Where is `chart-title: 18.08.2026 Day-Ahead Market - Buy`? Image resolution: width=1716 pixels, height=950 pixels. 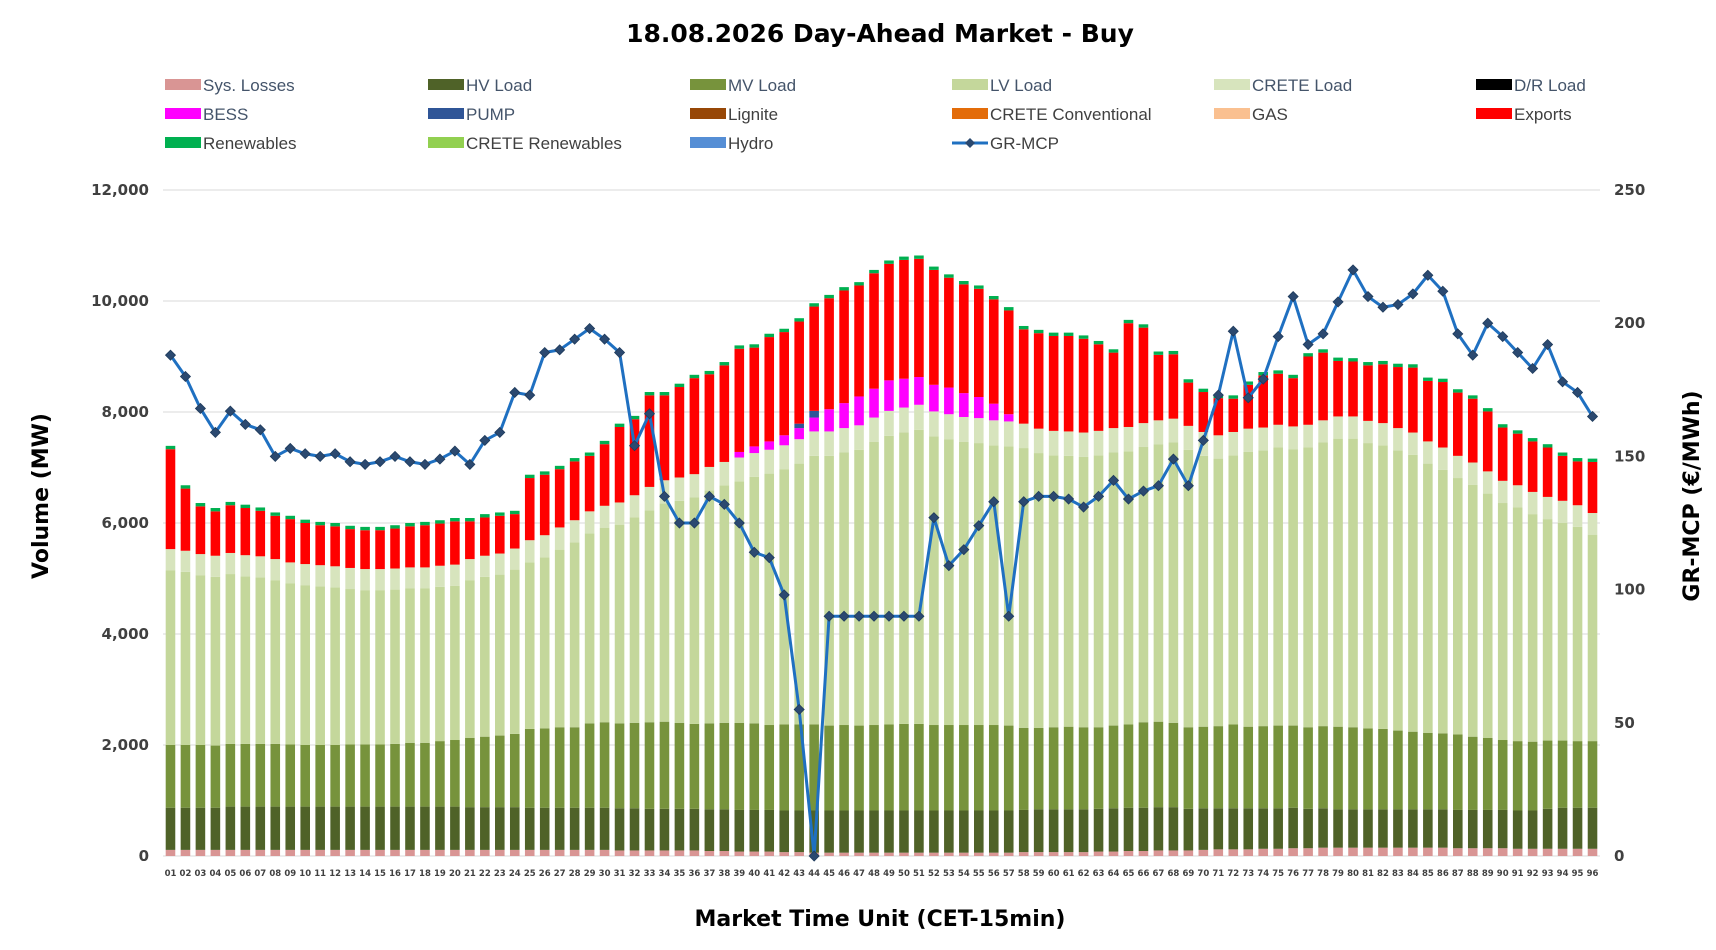
chart-title: 18.08.2026 Day-Ahead Market - Buy is located at coordinates (880, 33).